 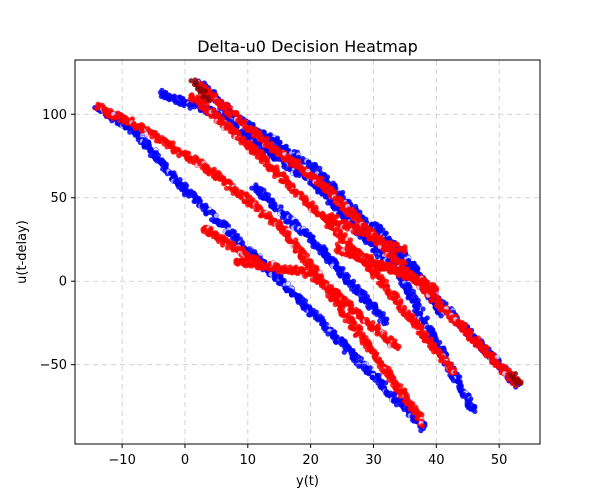 I want to click on y-axis-label: u(t-delay), so click(x=22, y=252).